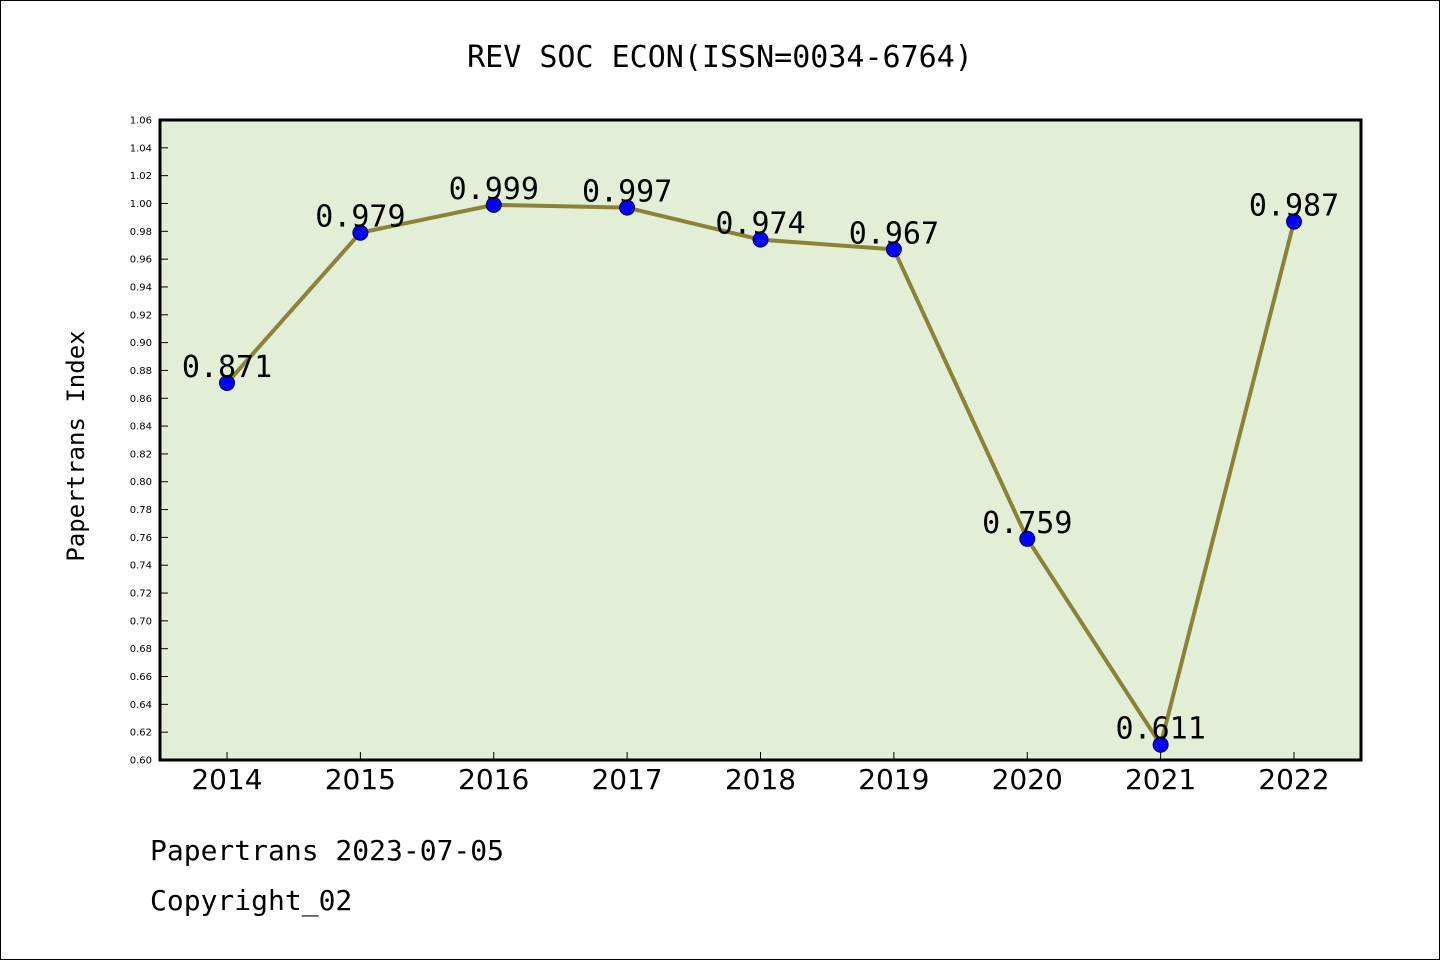 This screenshot has height=960, width=1440. Describe the element at coordinates (327, 850) in the screenshot. I see `footer-date: Papertrans 2023-07-05` at that location.